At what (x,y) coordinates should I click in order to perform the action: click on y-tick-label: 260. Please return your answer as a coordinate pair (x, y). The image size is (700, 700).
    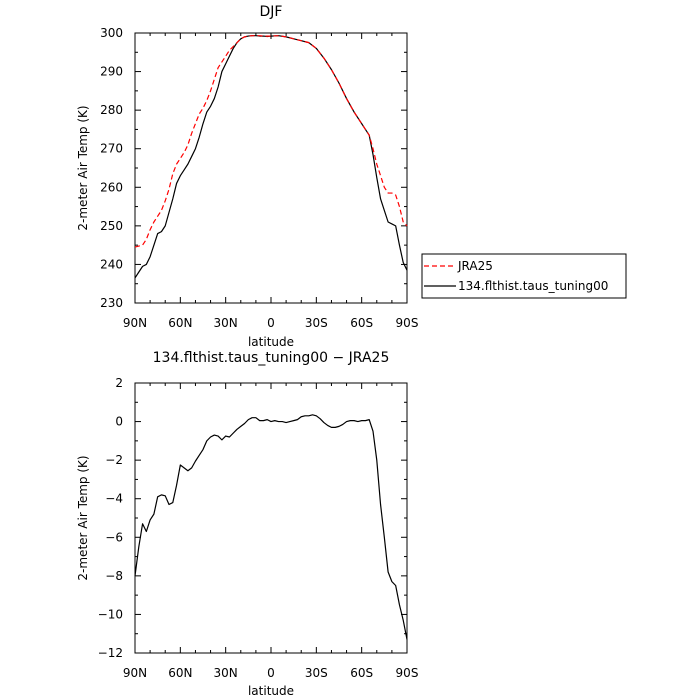
    Looking at the image, I should click on (111, 187).